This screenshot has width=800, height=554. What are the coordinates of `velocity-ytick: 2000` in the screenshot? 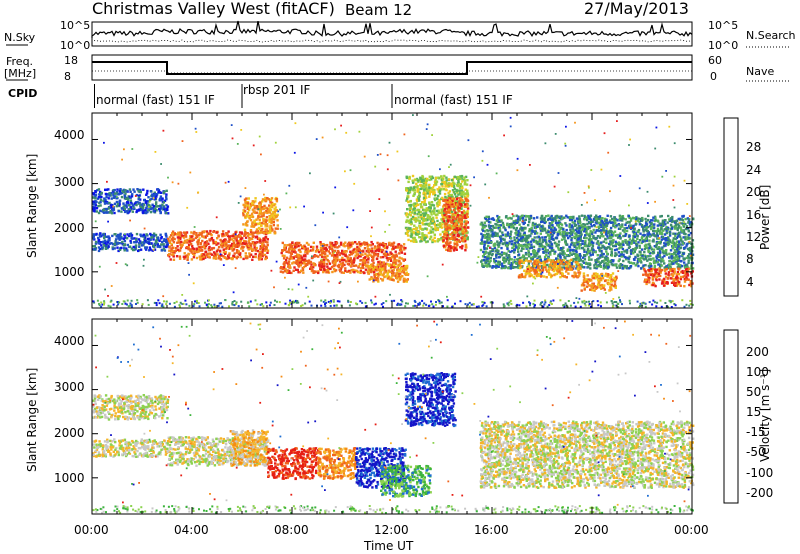 It's located at (69, 433).